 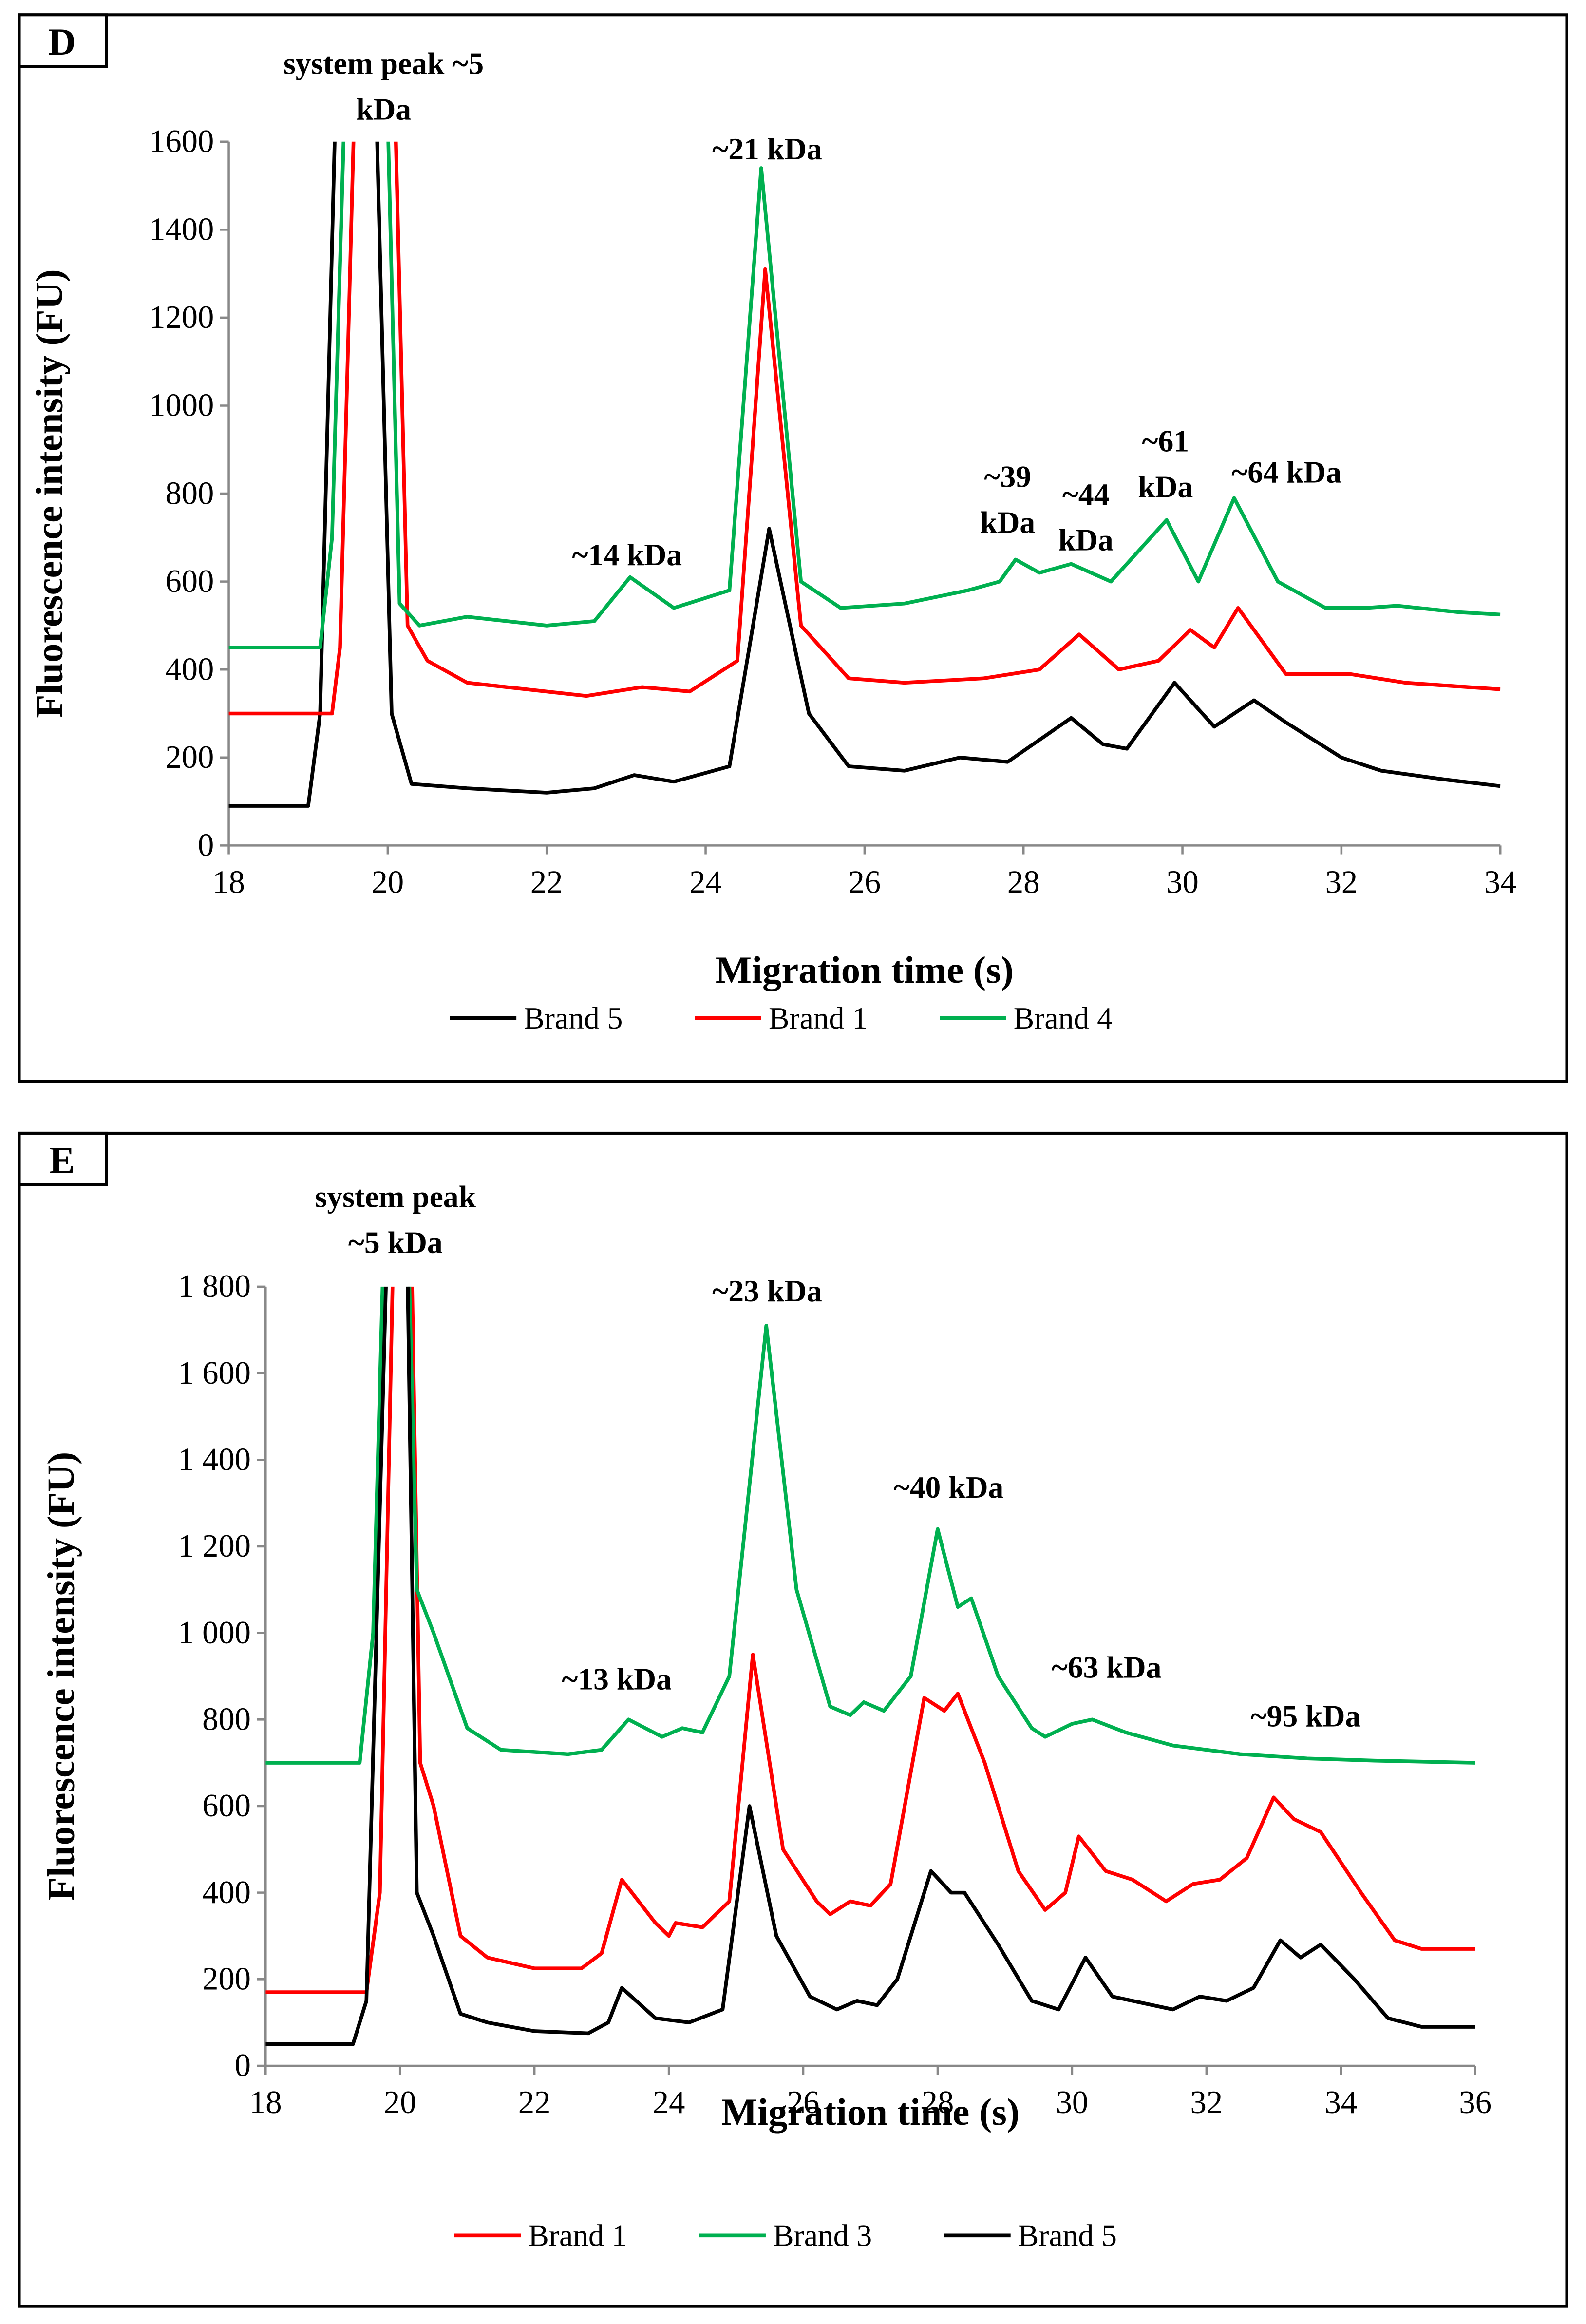 What do you see at coordinates (1286, 472) in the screenshot?
I see `annotation: ~64 kDa` at bounding box center [1286, 472].